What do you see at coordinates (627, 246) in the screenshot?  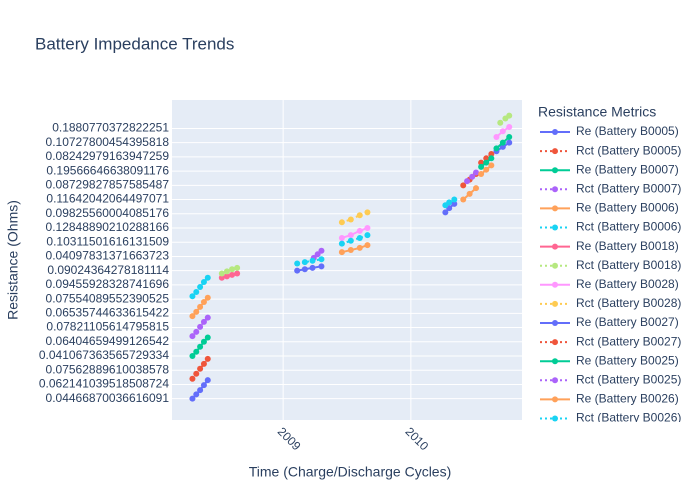 I see `legend-label: Re (Battery B0018)` at bounding box center [627, 246].